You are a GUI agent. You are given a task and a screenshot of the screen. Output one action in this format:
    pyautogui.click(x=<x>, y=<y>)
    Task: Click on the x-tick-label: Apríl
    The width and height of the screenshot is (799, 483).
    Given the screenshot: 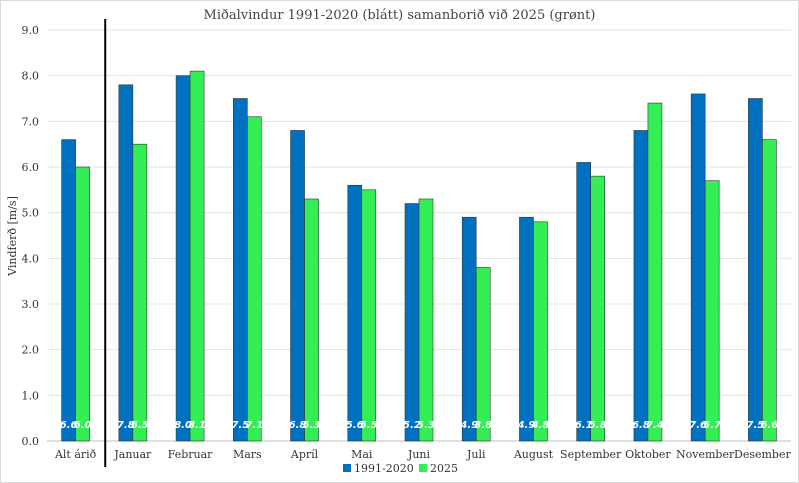 What is the action you would take?
    pyautogui.click(x=304, y=454)
    